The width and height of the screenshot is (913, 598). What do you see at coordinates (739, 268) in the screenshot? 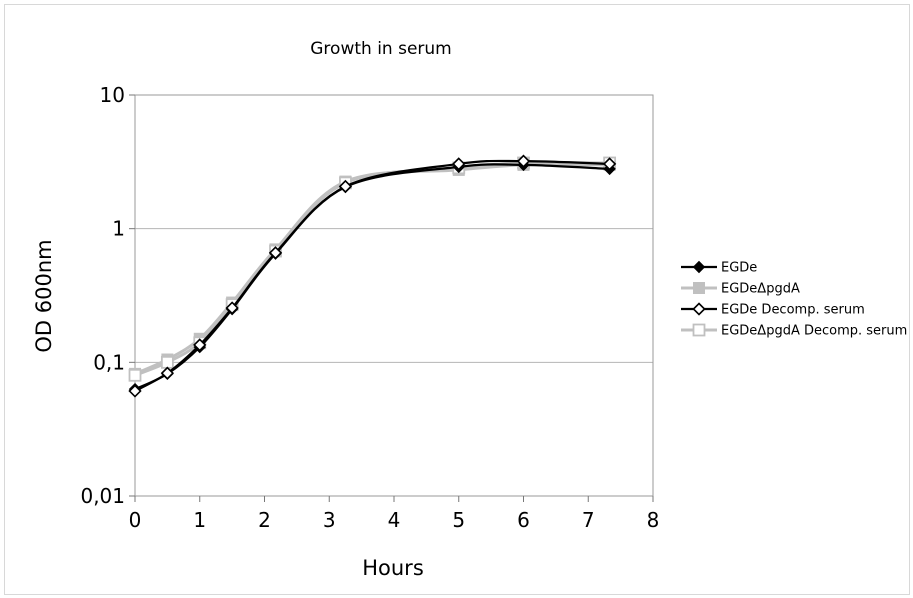
I see `legend-label: EGDe` at bounding box center [739, 268].